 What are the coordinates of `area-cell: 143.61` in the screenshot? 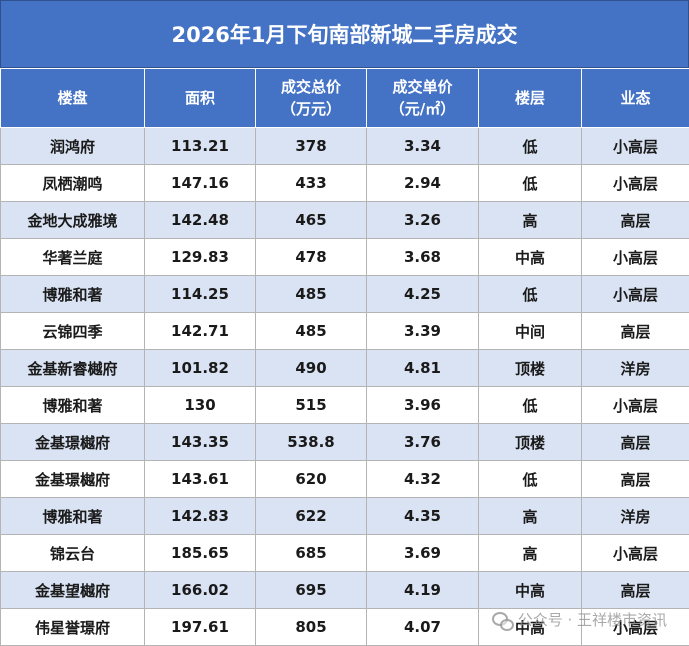 It's located at (200, 479).